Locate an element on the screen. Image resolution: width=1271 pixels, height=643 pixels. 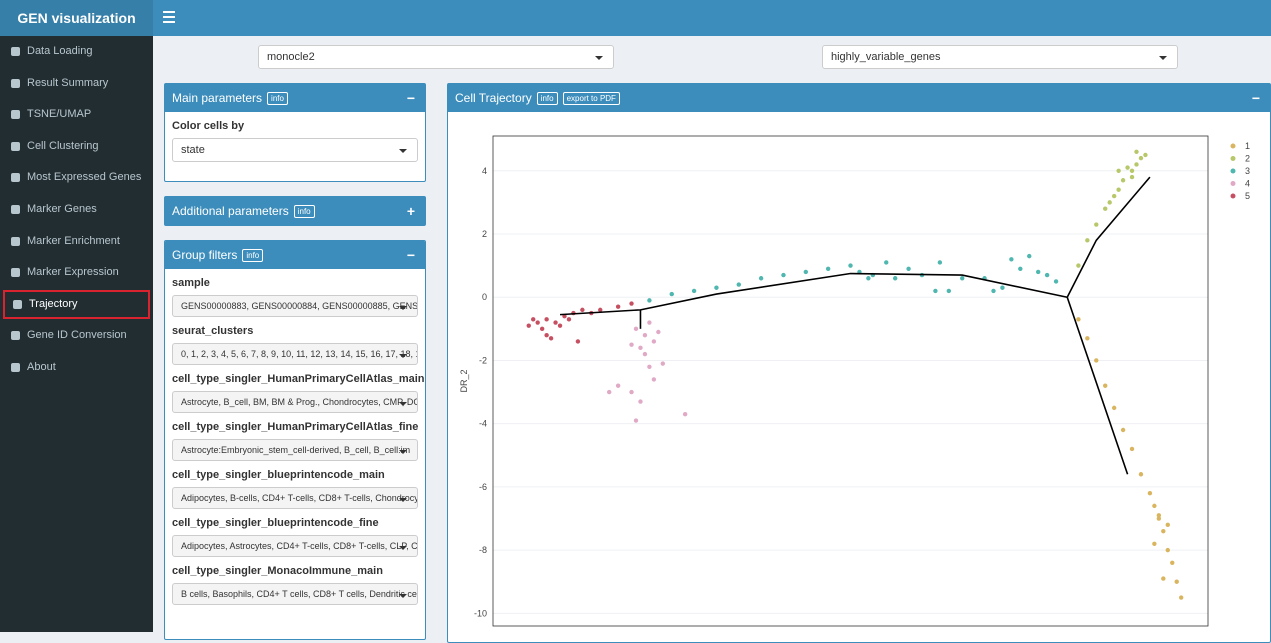
legend-label: 3 is located at coordinates (1247, 171).